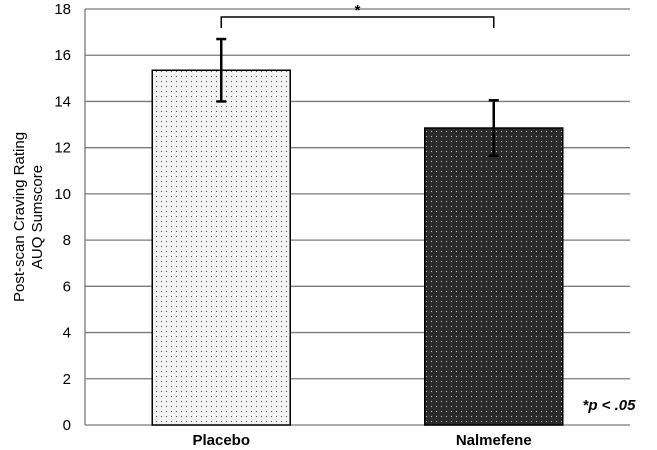  What do you see at coordinates (62, 9) in the screenshot?
I see `y-tick-label: 18` at bounding box center [62, 9].